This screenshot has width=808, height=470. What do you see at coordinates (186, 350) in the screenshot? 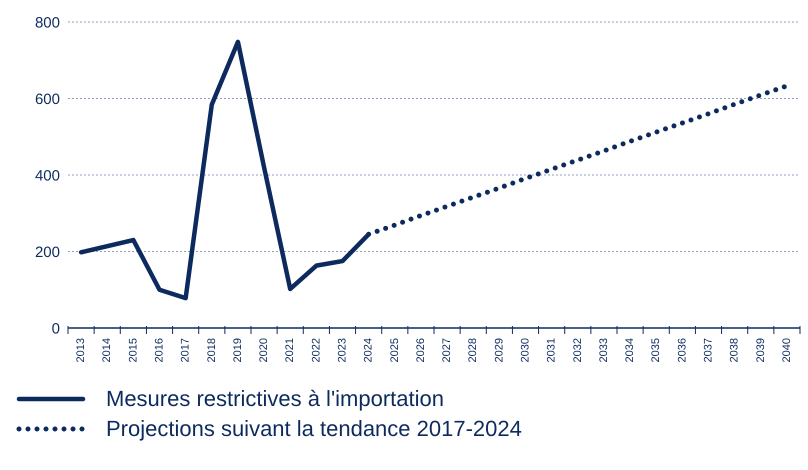
I see `x-tick-label: 2017` at bounding box center [186, 350].